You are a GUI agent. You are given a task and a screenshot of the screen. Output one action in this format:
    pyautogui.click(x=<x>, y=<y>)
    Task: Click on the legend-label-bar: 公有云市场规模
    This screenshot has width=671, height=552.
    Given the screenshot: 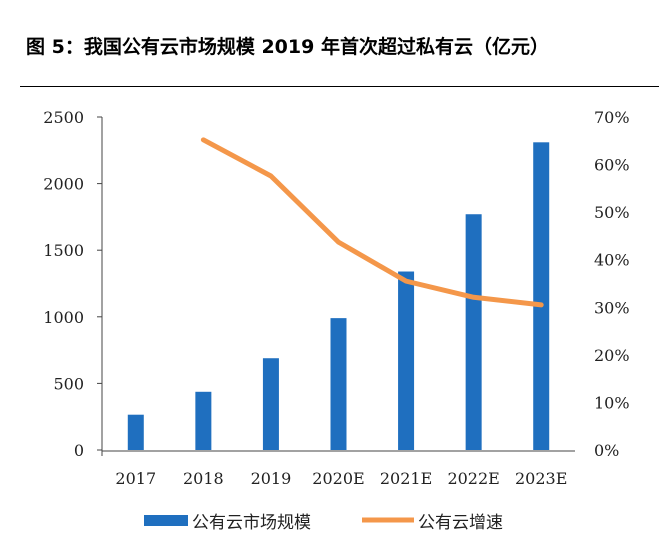 What is the action you would take?
    pyautogui.click(x=251, y=523)
    